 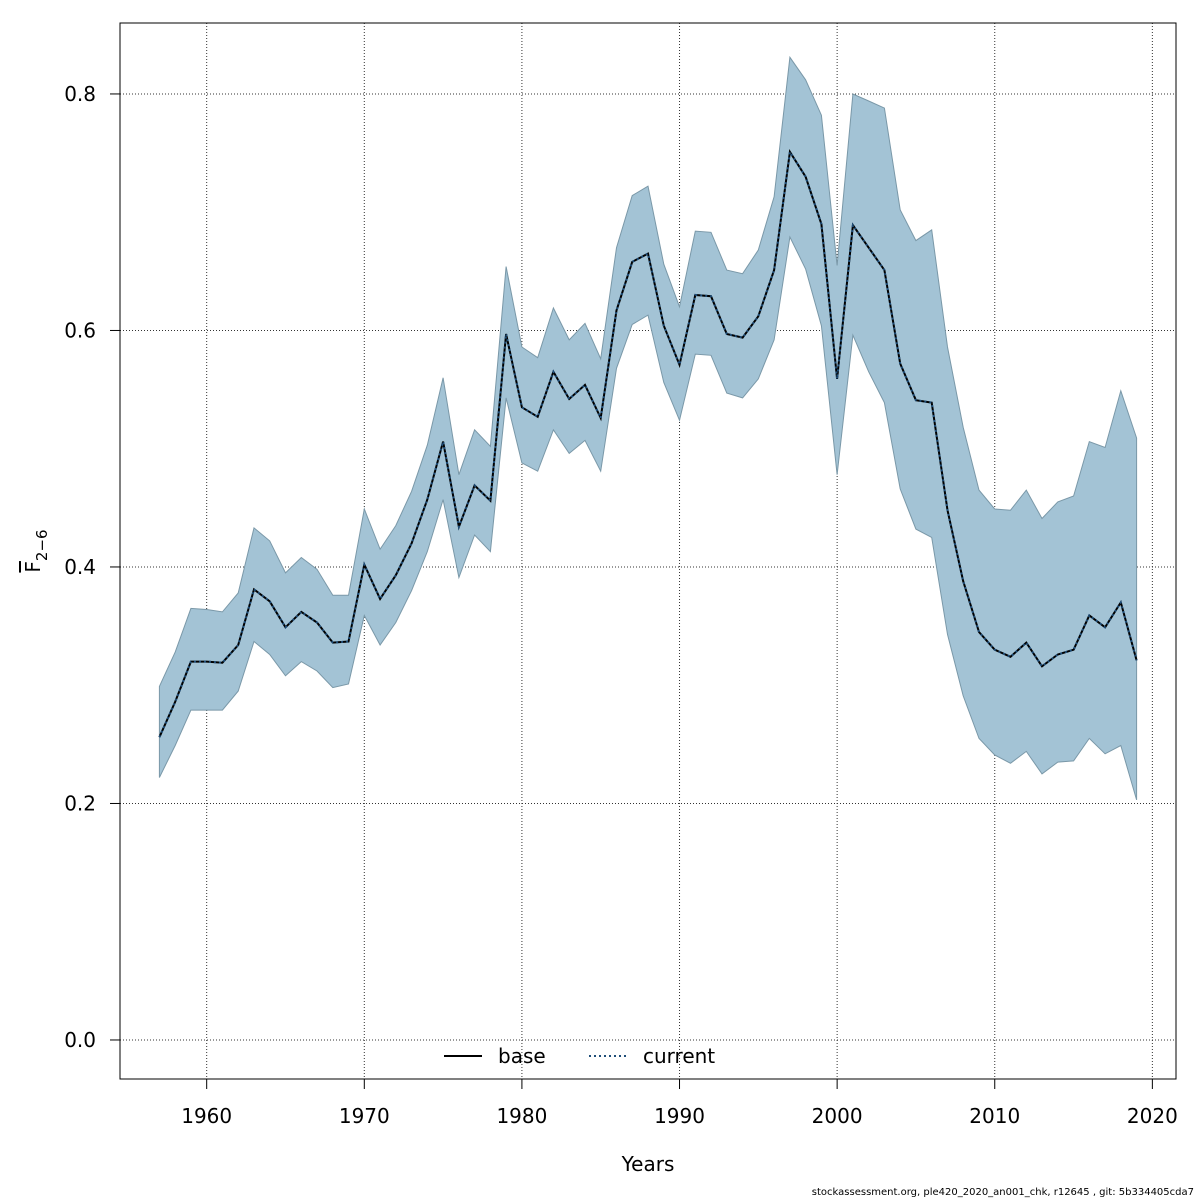 I want to click on legend-label-current: current, so click(x=679, y=1056).